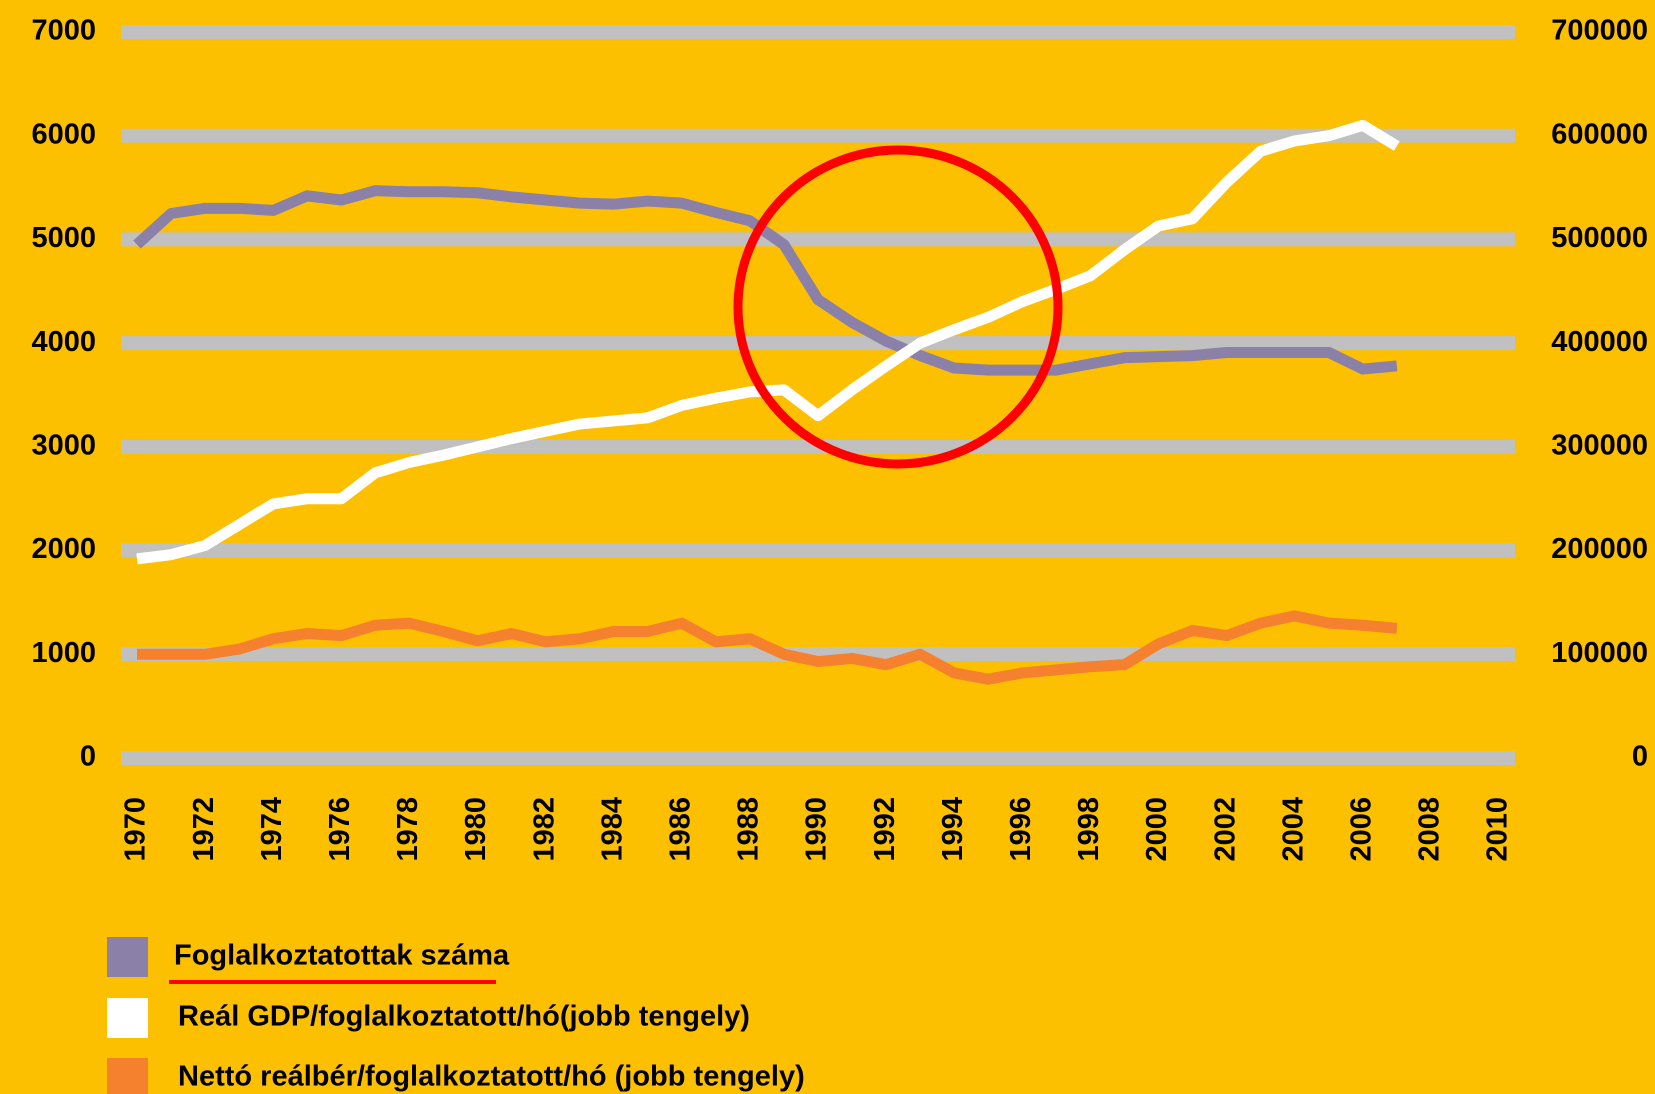 The width and height of the screenshot is (1655, 1094). Describe the element at coordinates (88, 757) in the screenshot. I see `y-tick-label: 0` at that location.